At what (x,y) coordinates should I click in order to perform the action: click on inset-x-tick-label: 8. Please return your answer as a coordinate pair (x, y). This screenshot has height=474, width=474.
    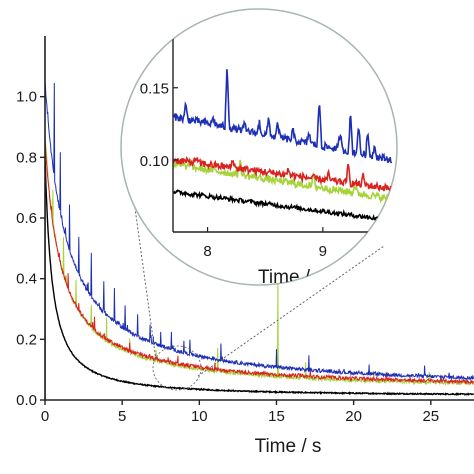
    Looking at the image, I should click on (207, 251).